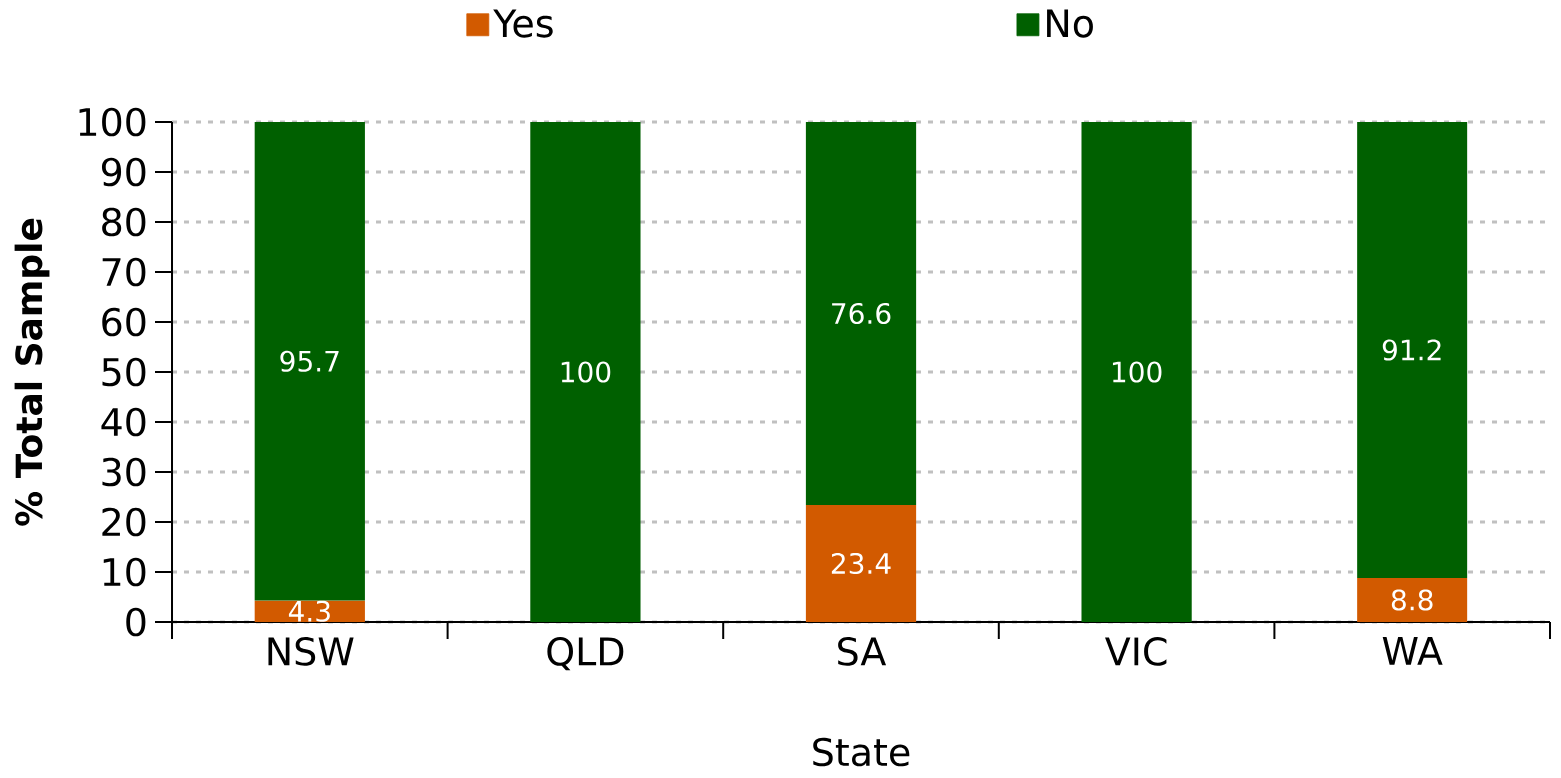 The image size is (1561, 778). I want to click on x-tick-label: SA, so click(862, 651).